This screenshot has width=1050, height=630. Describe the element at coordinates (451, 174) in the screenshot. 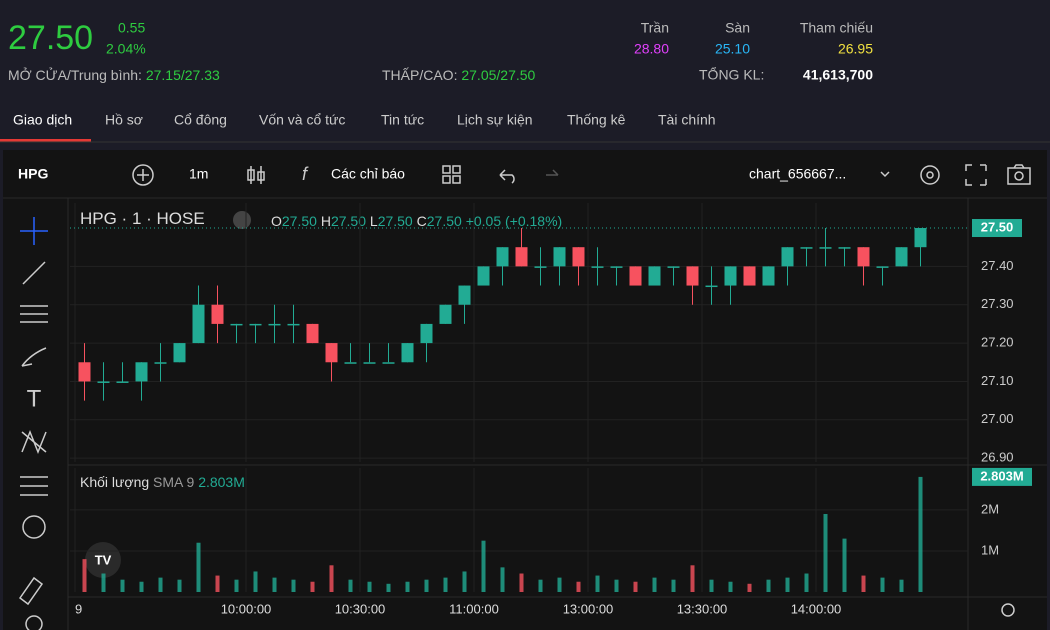

I see `layout-icon` at that location.